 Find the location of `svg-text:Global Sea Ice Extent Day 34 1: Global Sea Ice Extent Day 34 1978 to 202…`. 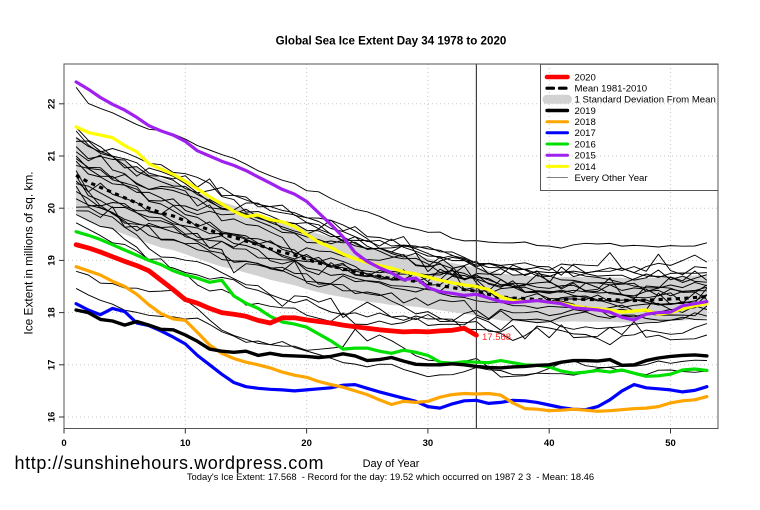

svg-text:Global Sea Ice Extent Day 34 1: Global Sea Ice Extent Day 34 1978 to 202… is located at coordinates (391, 41).